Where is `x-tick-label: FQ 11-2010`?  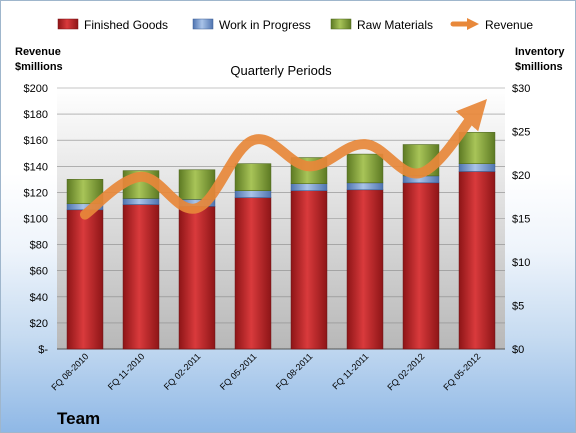 x-tick-label: FQ 11-2010 is located at coordinates (126, 371).